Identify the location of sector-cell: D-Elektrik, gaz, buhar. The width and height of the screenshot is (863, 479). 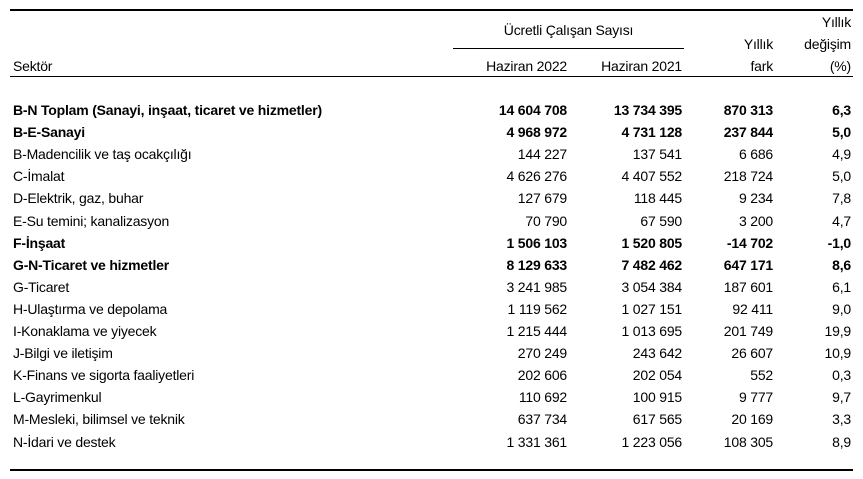
(78, 198).